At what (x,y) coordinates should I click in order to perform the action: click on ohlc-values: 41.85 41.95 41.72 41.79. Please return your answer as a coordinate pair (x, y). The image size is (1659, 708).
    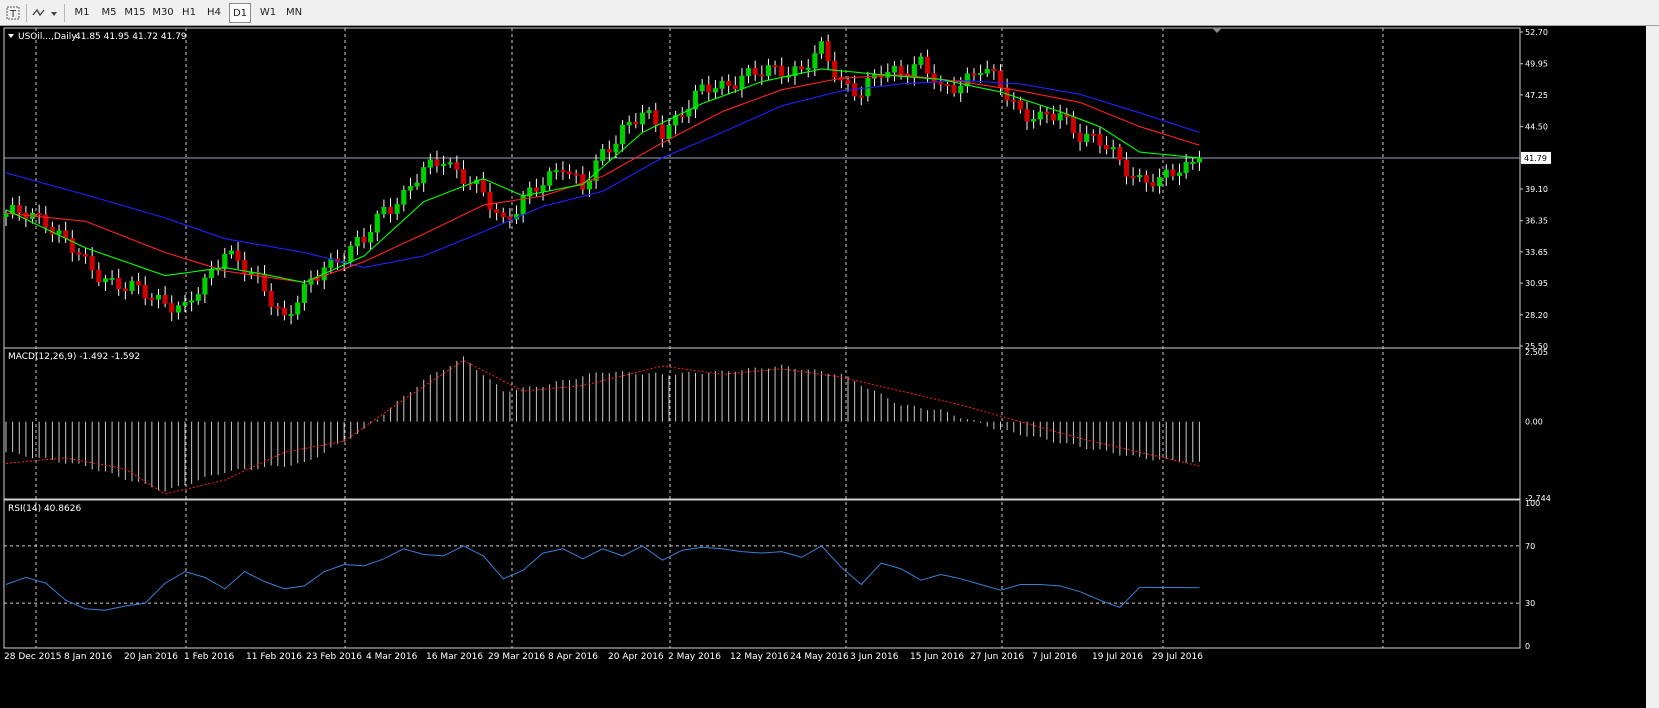
    Looking at the image, I should click on (131, 37).